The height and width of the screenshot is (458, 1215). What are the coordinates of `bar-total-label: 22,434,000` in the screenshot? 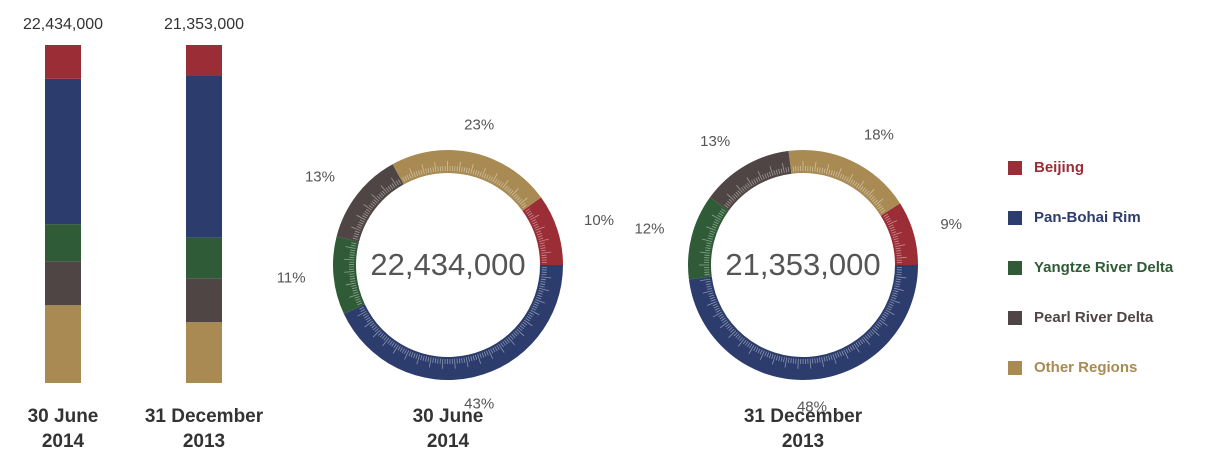 It's located at (63, 24).